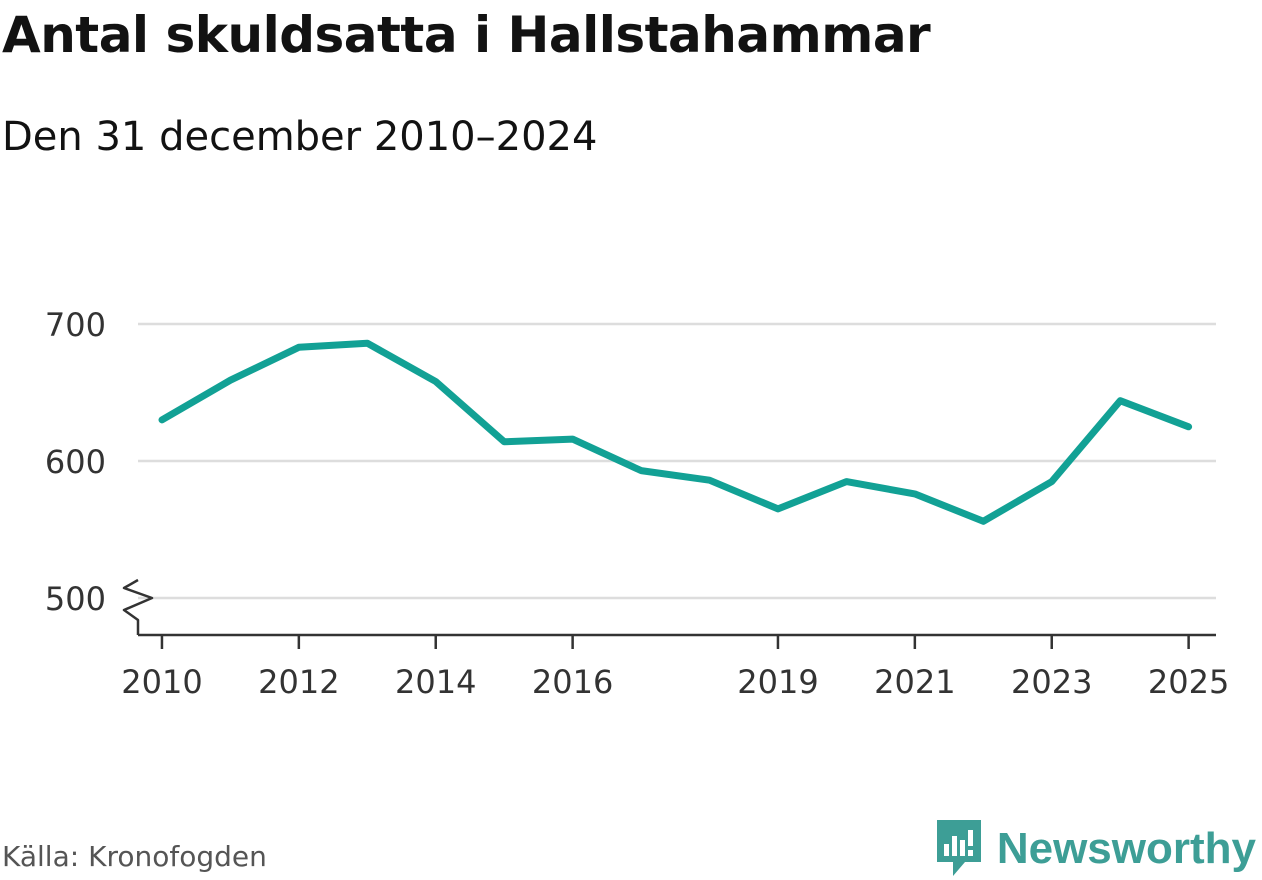  Describe the element at coordinates (466, 35) in the screenshot. I see `chart-title: Antal skuldsatta i Hallstahammar` at that location.